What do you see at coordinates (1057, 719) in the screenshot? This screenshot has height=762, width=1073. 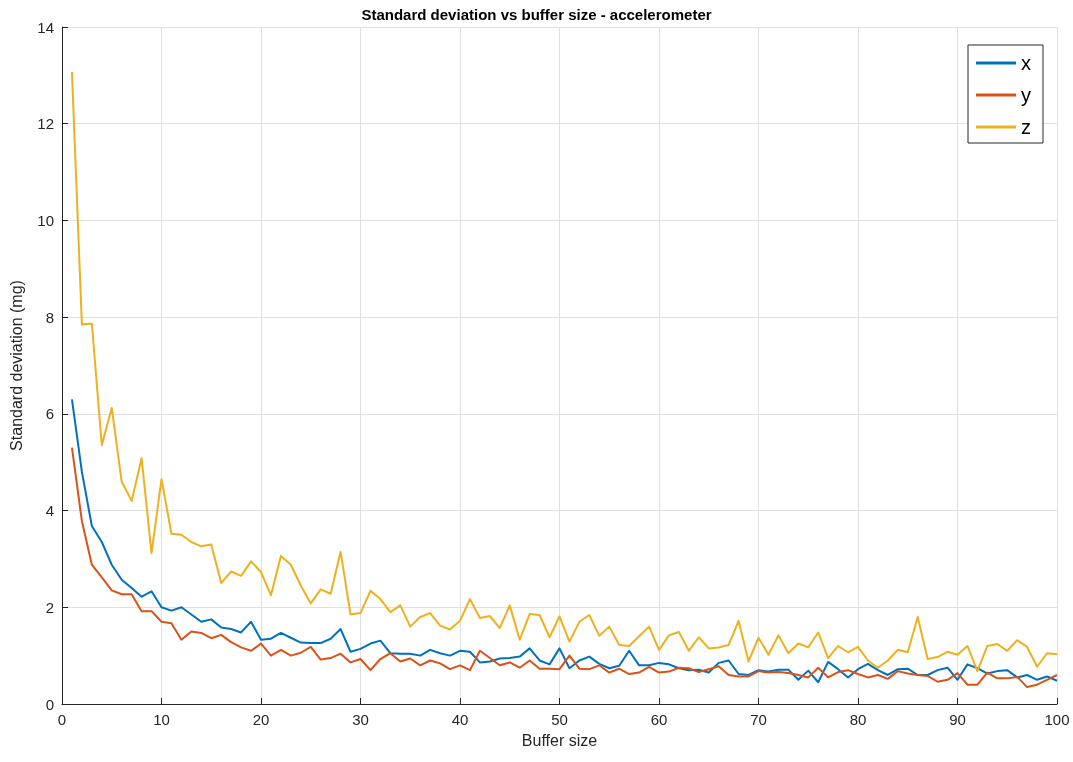 I see `x-tick-label: 100` at bounding box center [1057, 719].